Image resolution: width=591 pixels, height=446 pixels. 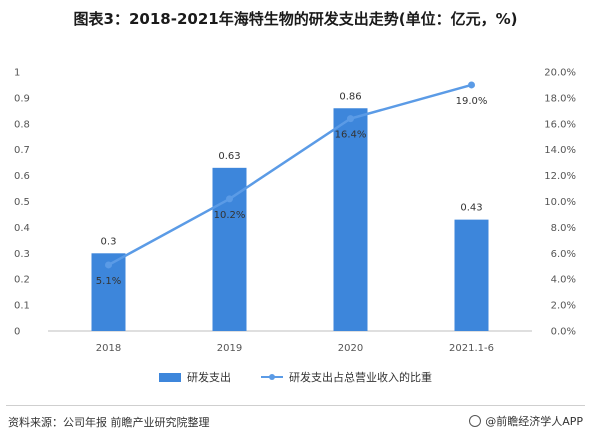 I want to click on brand-credit: @前瞻经济学人APP, so click(x=526, y=421).